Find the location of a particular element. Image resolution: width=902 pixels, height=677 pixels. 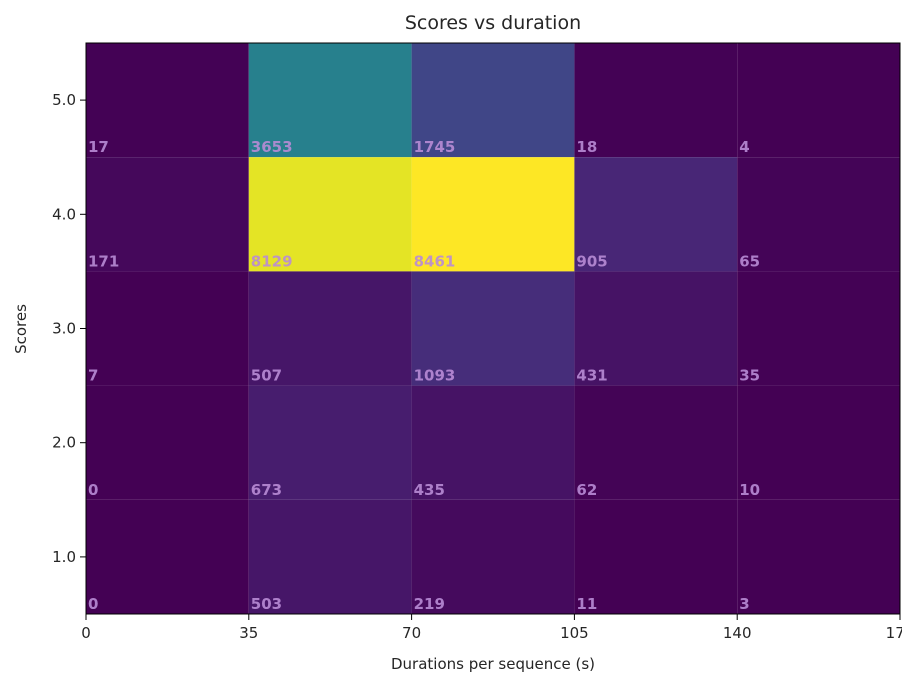

cell-value-label: 673 is located at coordinates (266, 490).